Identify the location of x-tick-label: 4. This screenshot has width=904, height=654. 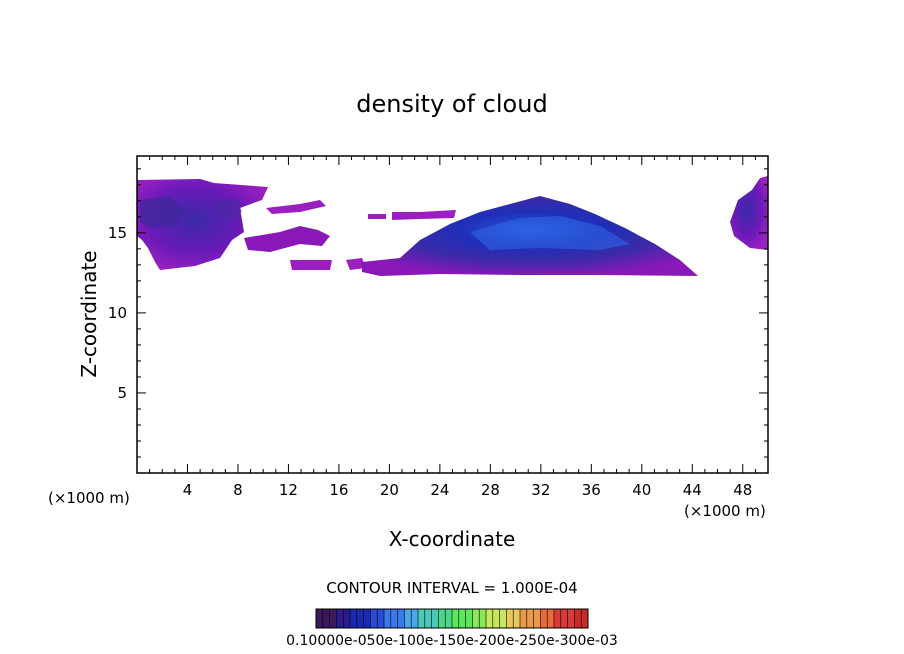
(188, 490).